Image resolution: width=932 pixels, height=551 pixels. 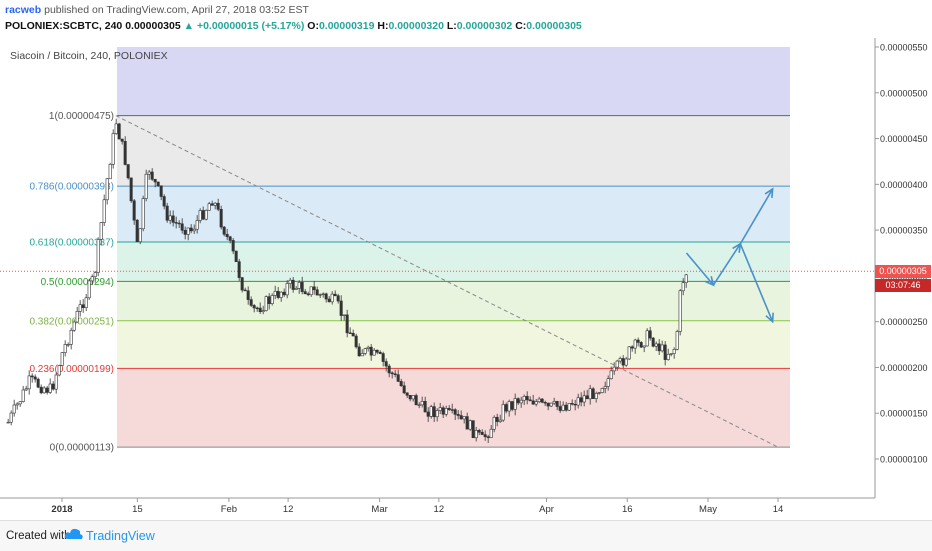 What do you see at coordinates (77, 282) in the screenshot?
I see `fib-label: 0.5(0.00000294)` at bounding box center [77, 282].